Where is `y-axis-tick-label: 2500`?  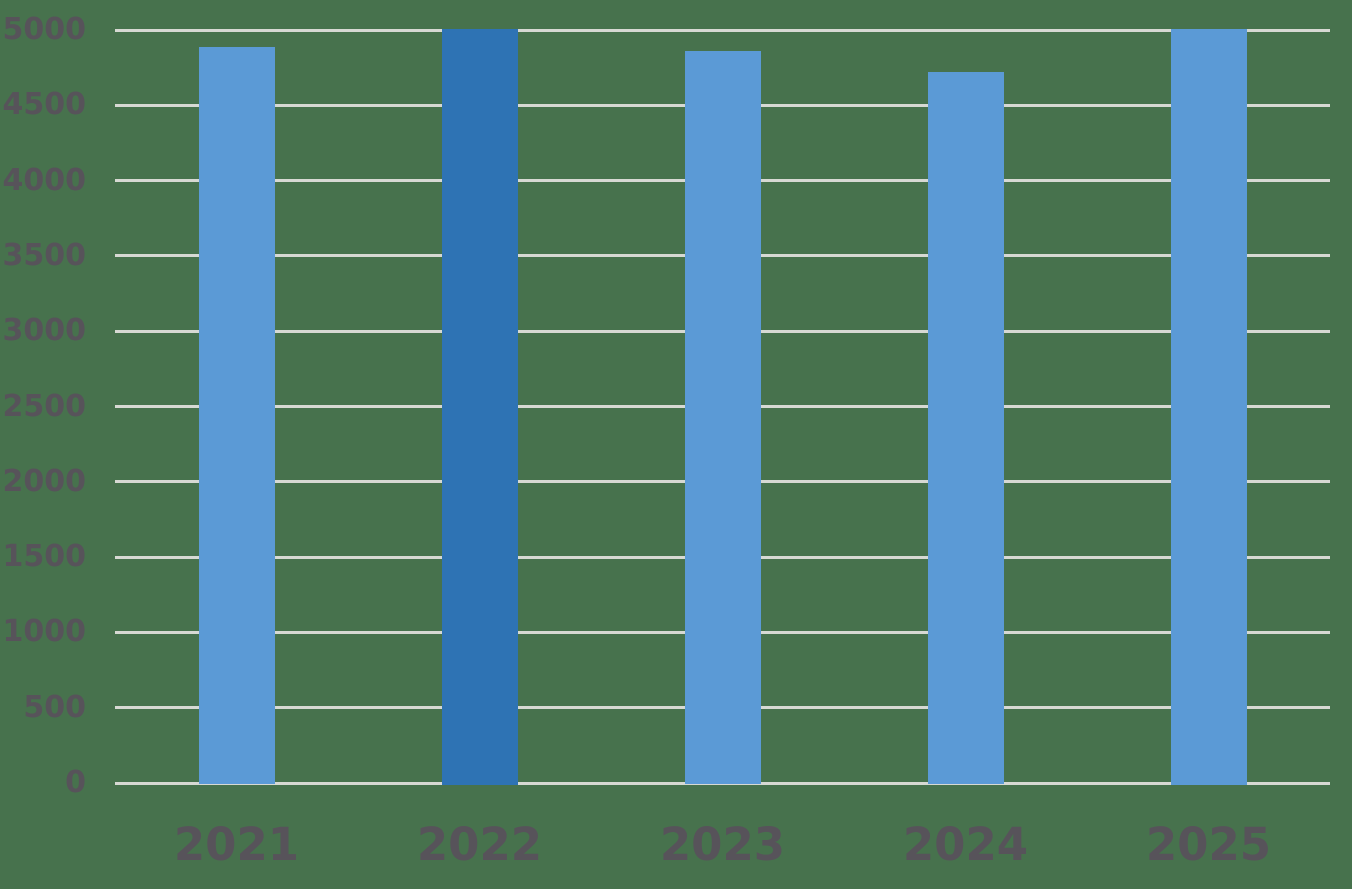 y-axis-tick-label: 2500 is located at coordinates (44, 406).